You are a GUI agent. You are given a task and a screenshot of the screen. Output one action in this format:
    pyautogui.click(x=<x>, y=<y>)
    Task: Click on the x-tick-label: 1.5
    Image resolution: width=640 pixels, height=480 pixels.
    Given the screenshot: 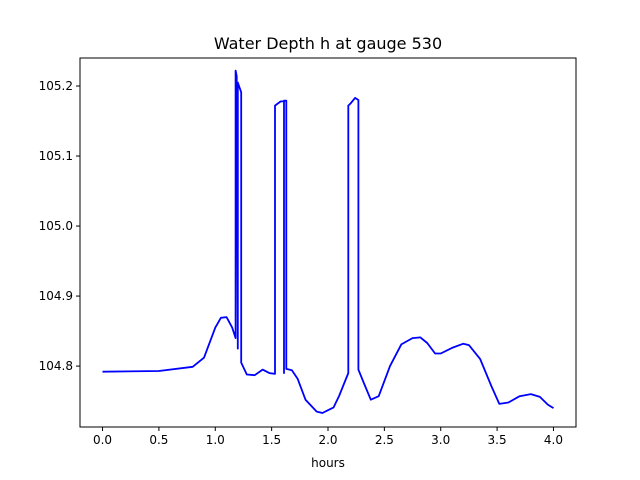 What is the action you would take?
    pyautogui.click(x=271, y=440)
    